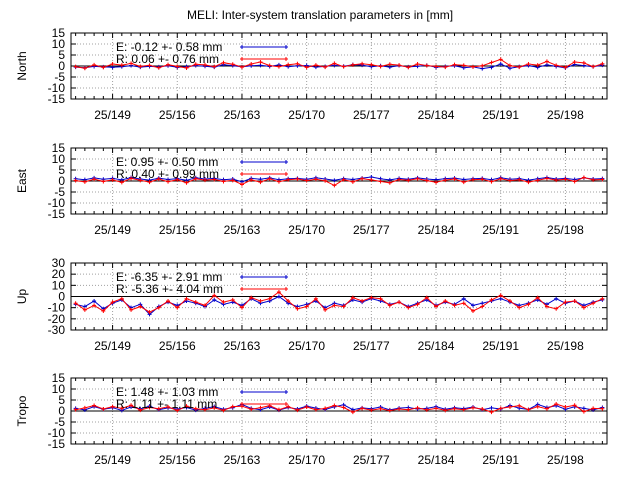 The image size is (640, 480). What do you see at coordinates (61, 400) in the screenshot?
I see `y-tick-label: 5` at bounding box center [61, 400].